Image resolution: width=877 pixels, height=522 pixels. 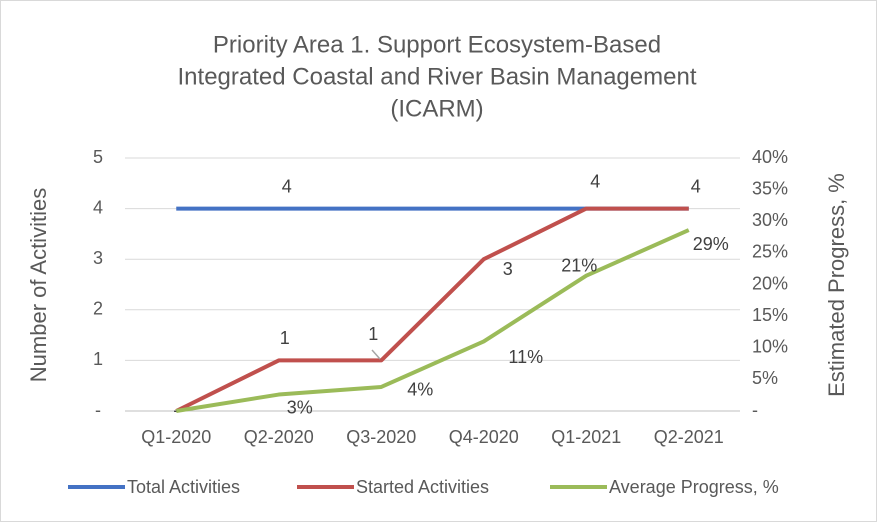 I want to click on y2-tick-label: 35%, so click(x=770, y=188).